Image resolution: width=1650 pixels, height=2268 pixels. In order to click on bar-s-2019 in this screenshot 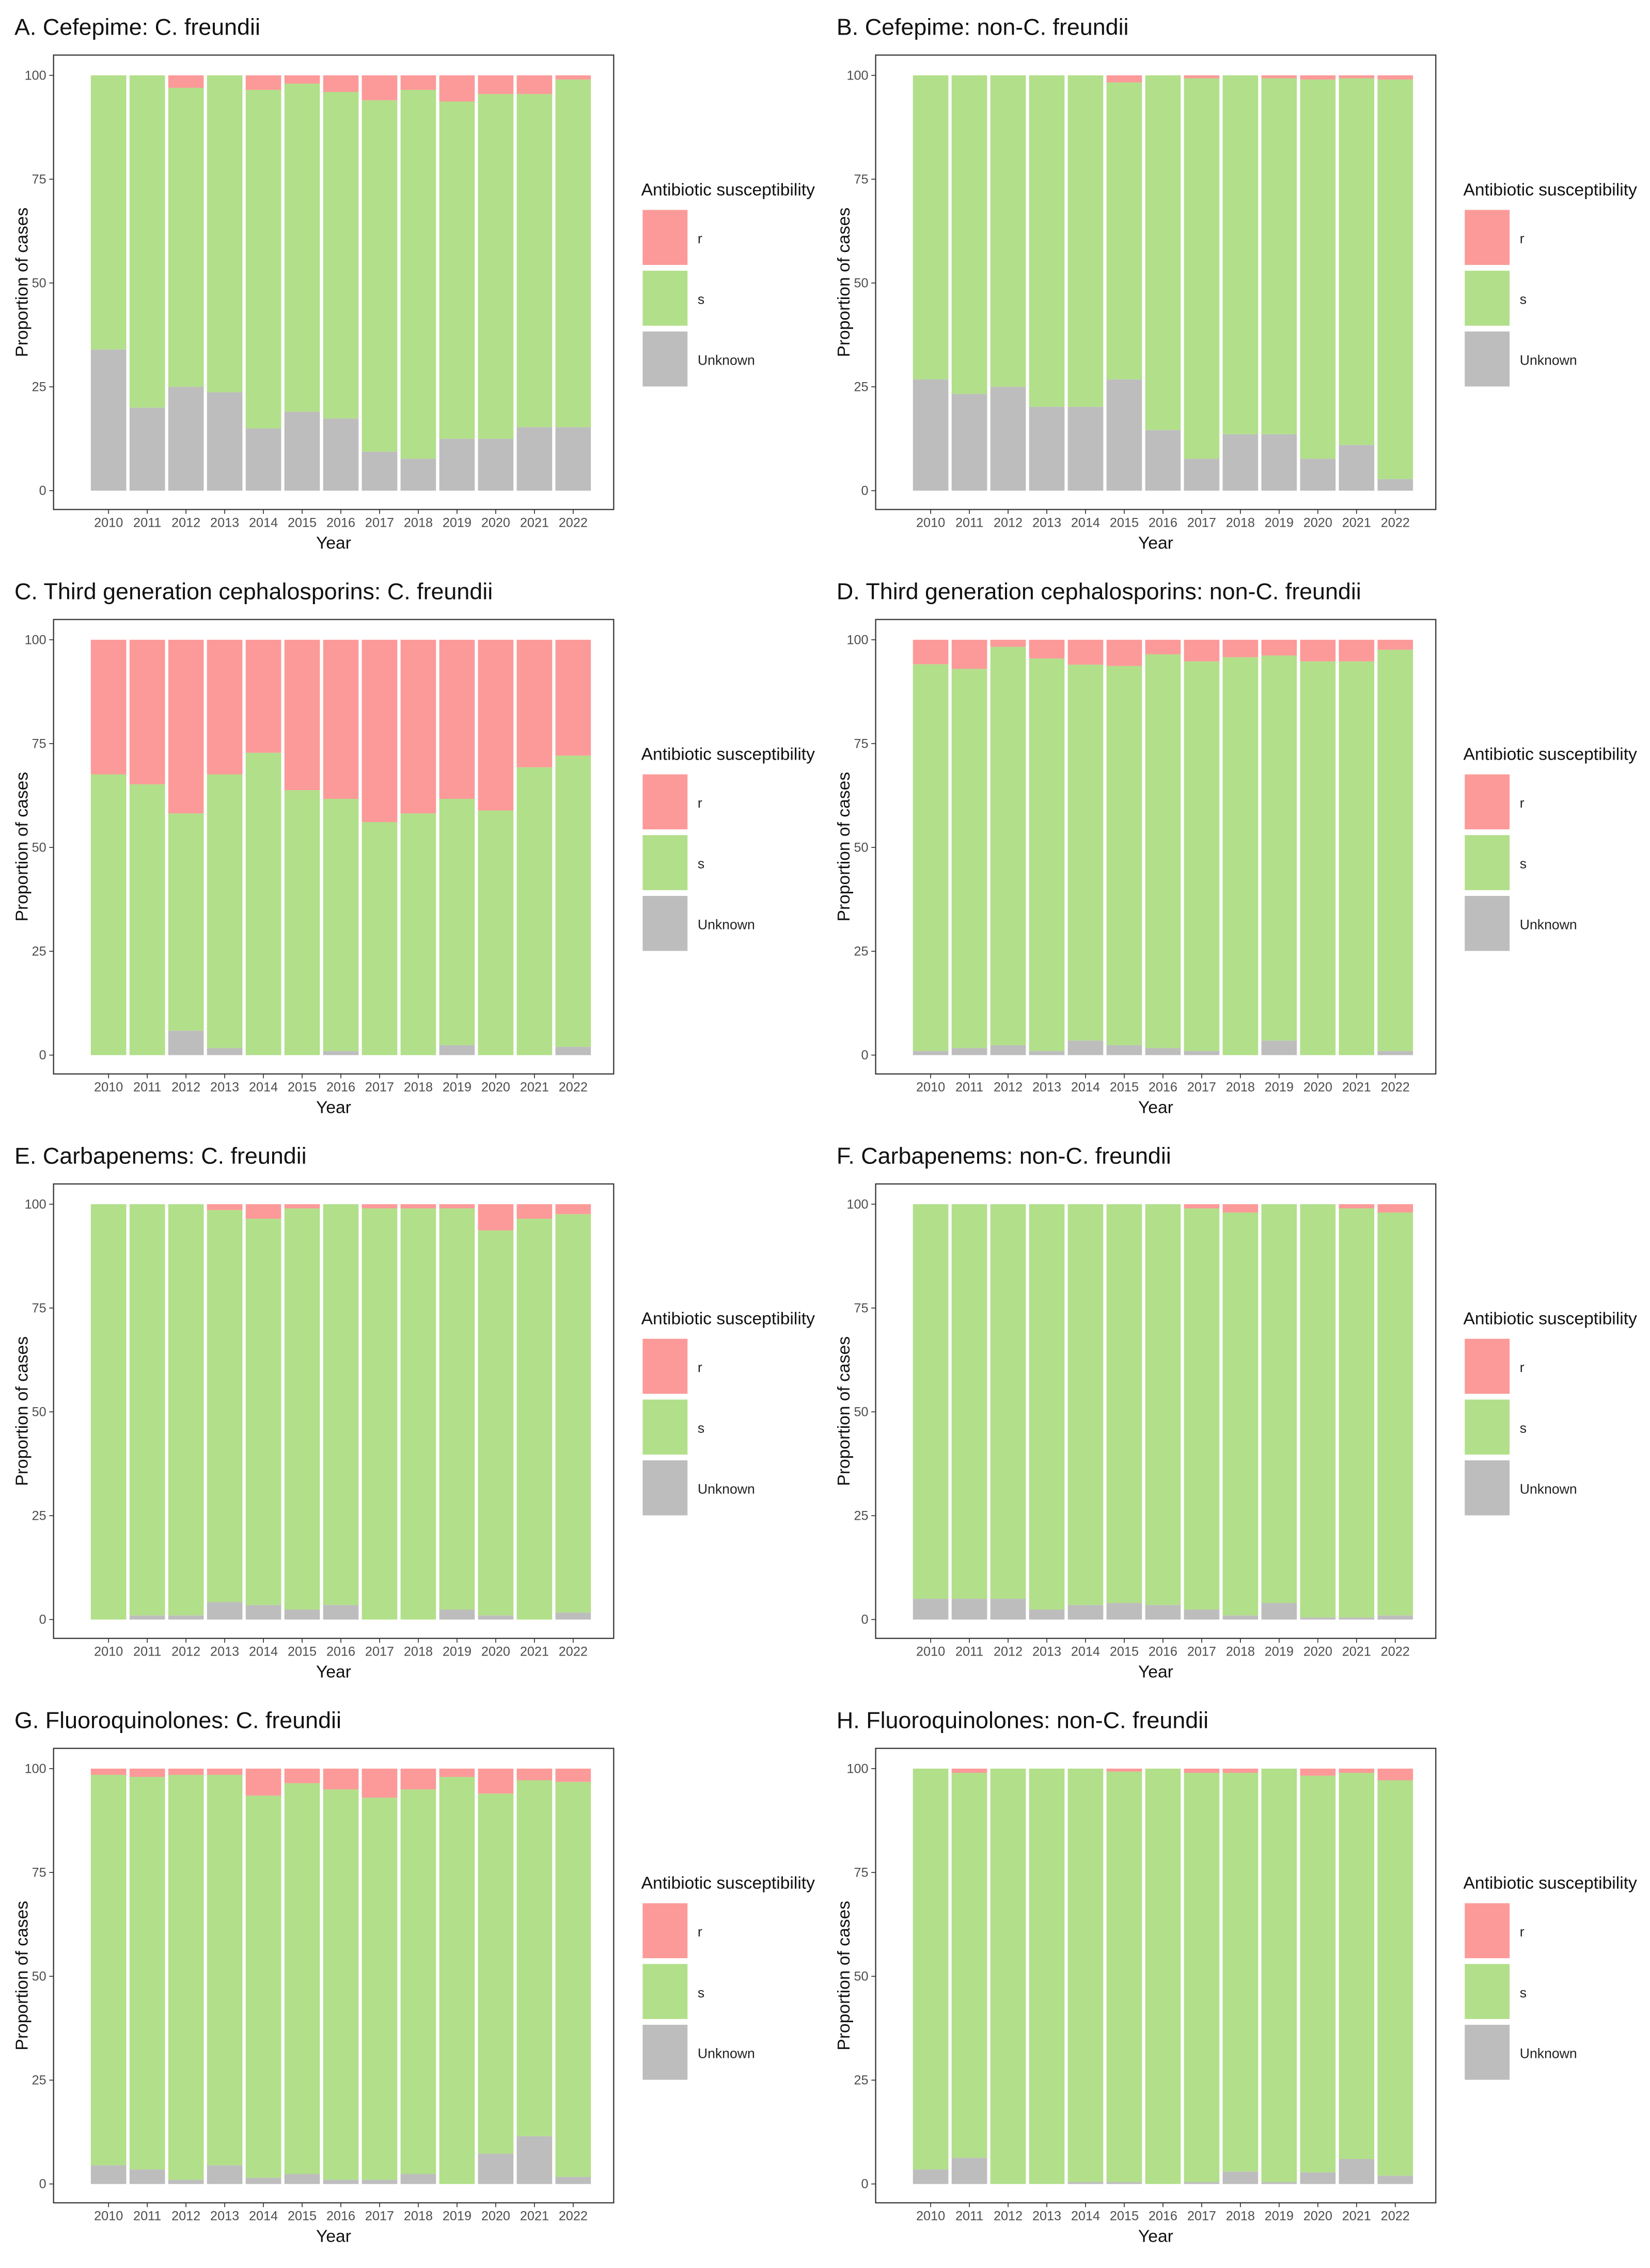, I will do `click(1279, 1403)`.